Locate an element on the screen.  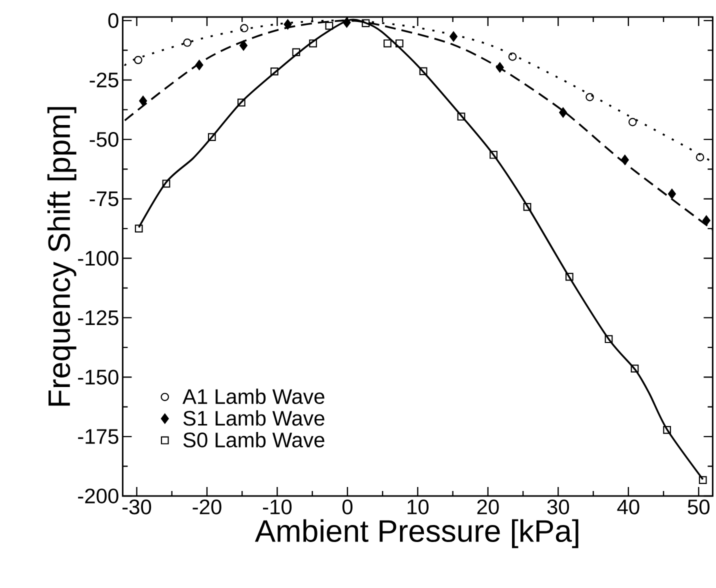
y-tick-label: -200 is located at coordinates (98, 496).